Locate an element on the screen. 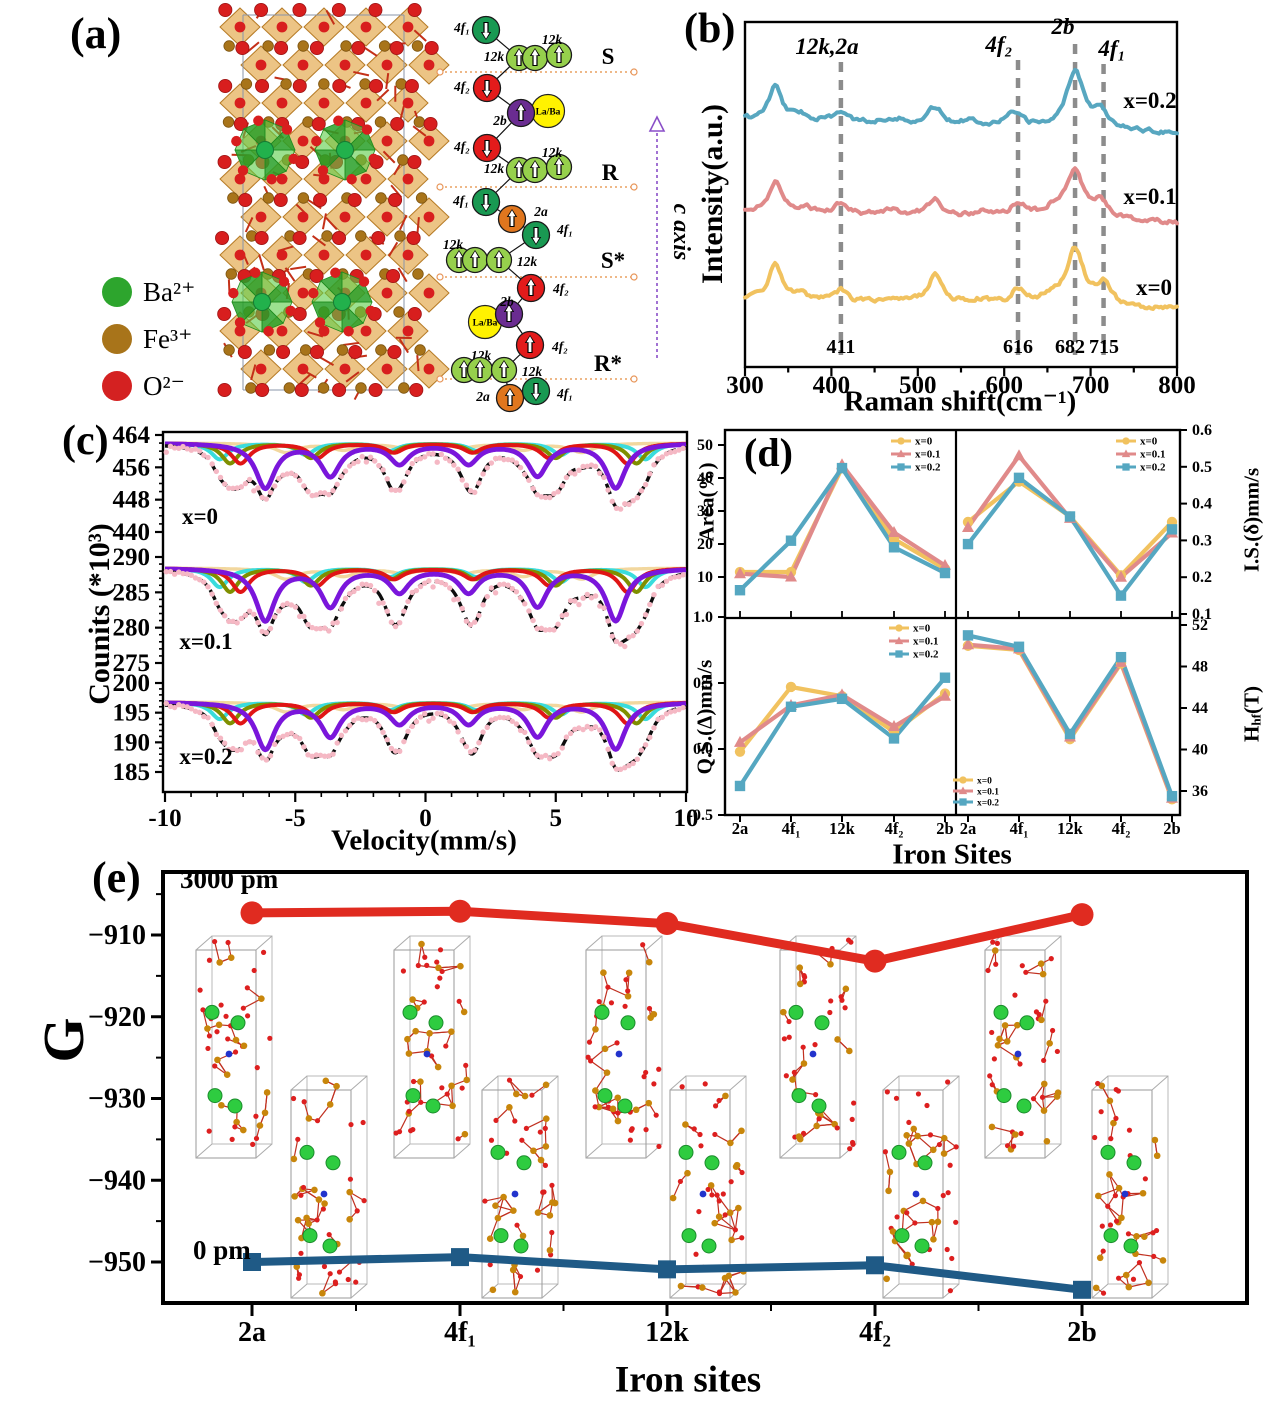  data-point is located at coordinates (899, 628).